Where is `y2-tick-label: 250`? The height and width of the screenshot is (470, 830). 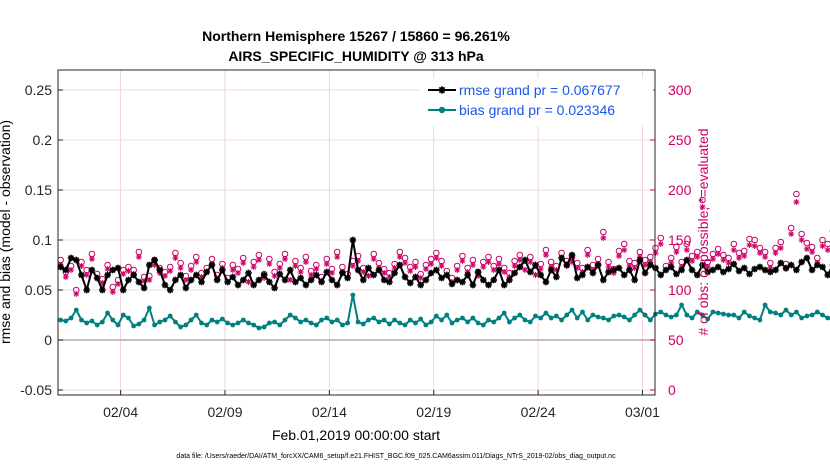 y2-tick-label: 250 is located at coordinates (680, 140).